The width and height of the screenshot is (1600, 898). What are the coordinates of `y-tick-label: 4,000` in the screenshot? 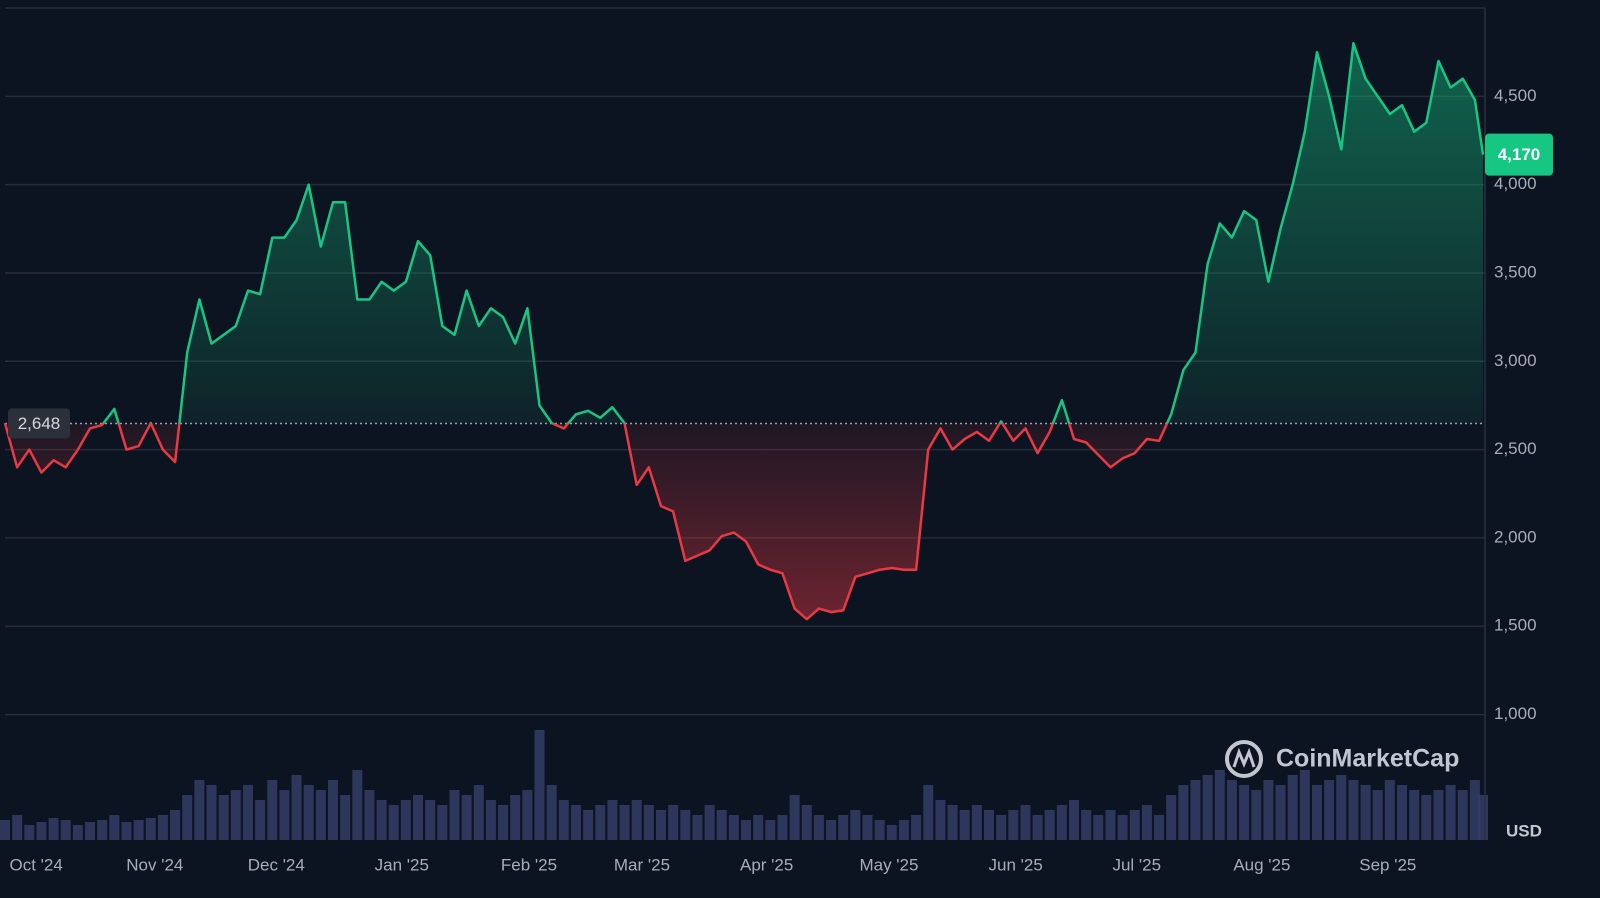 It's located at (1515, 183).